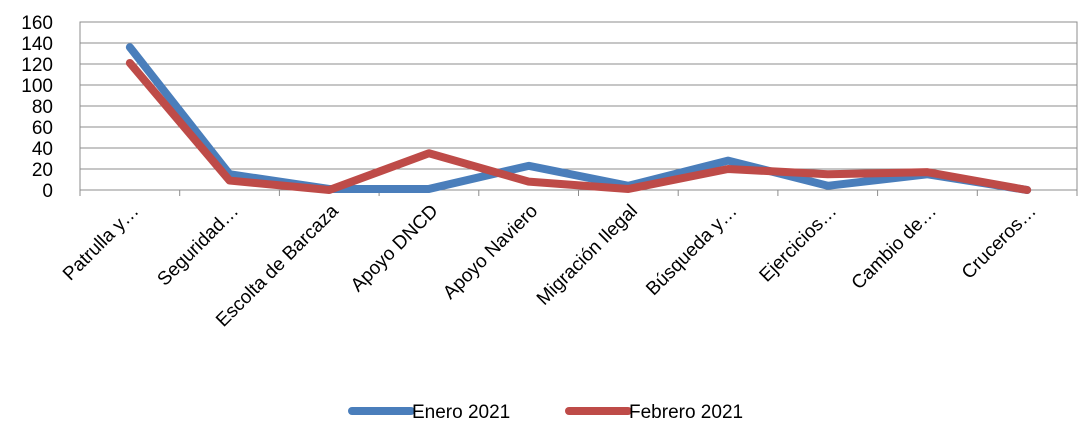  I want to click on y-tick-label: 0, so click(47, 191).